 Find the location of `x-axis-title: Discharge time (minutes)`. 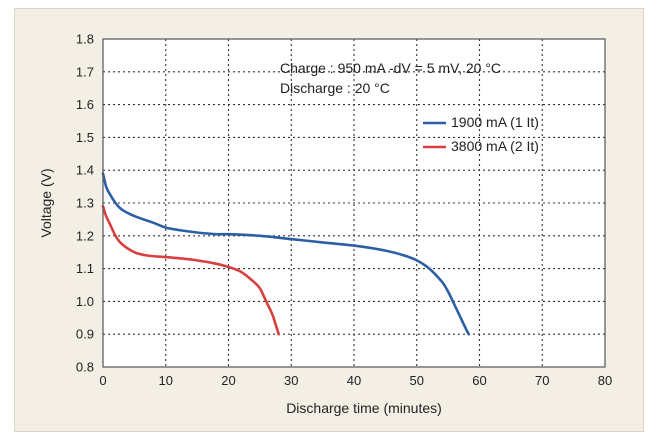

x-axis-title: Discharge time (minutes) is located at coordinates (364, 408).